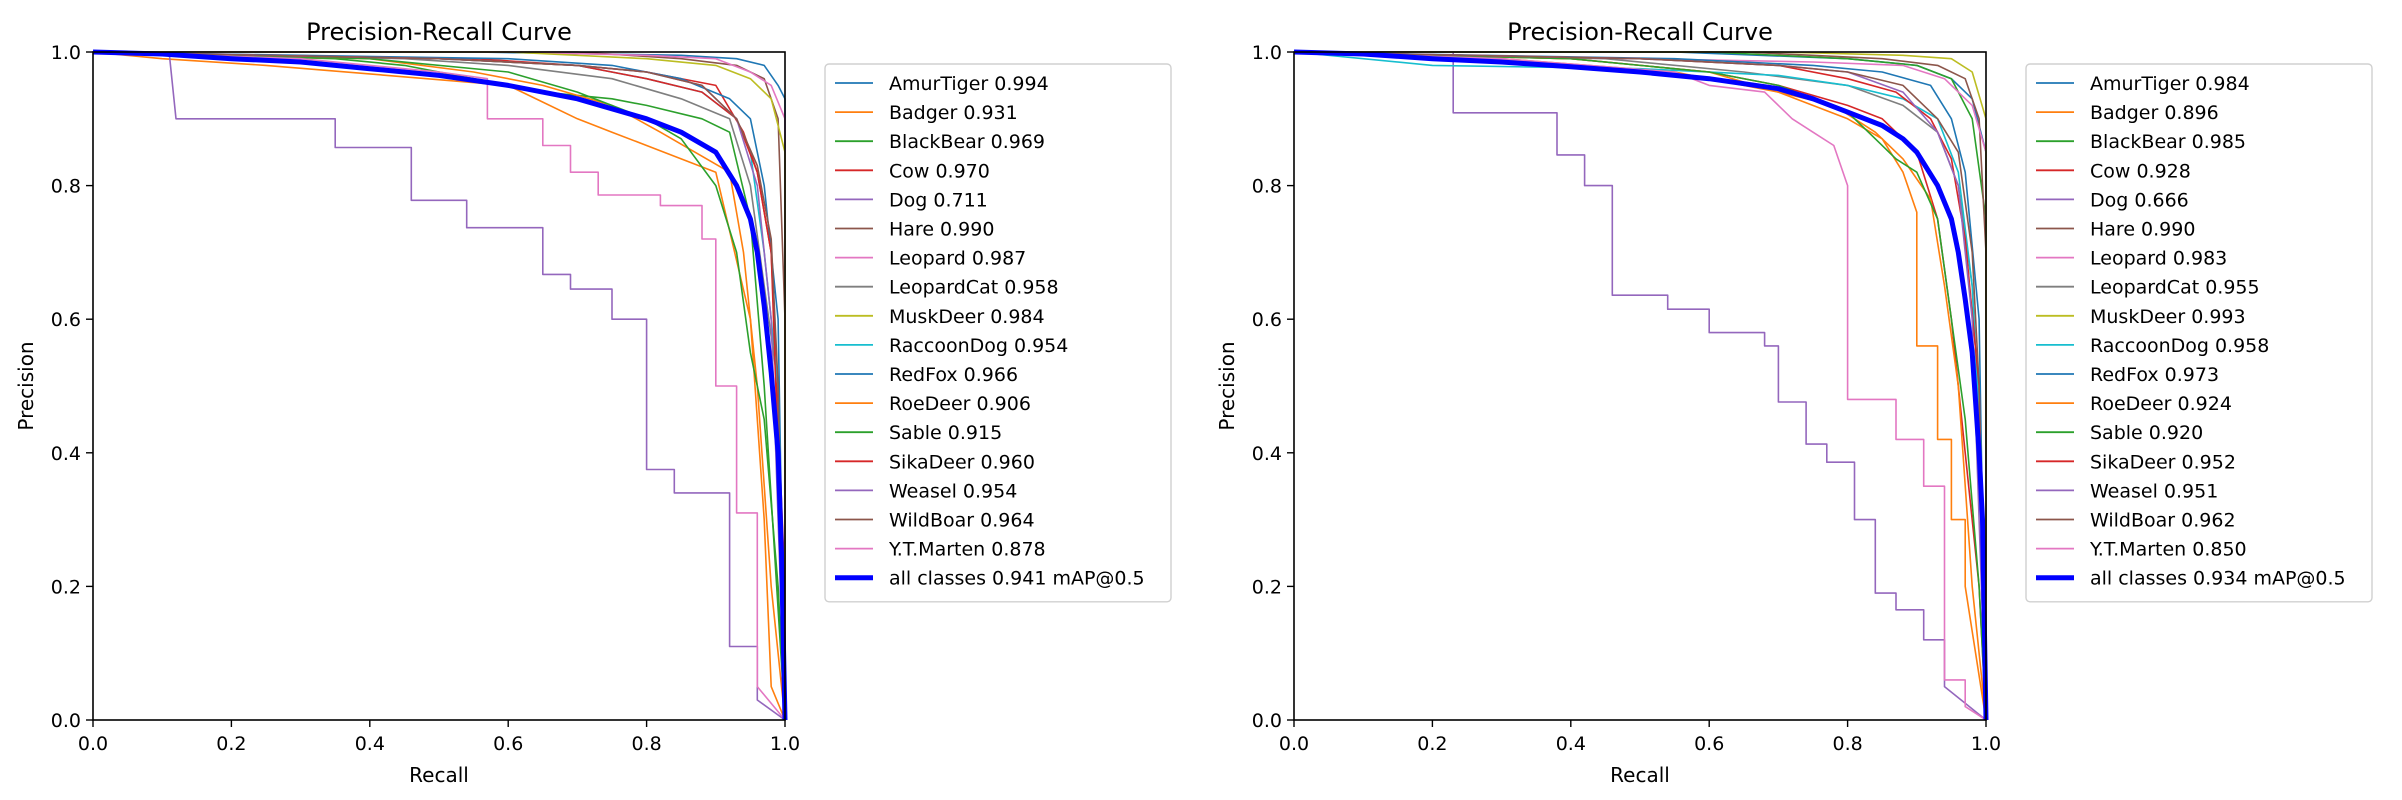 Image resolution: width=2402 pixels, height=800 pixels. What do you see at coordinates (2163, 462) in the screenshot?
I see `legend-label: SikaDeer 0.952` at bounding box center [2163, 462].